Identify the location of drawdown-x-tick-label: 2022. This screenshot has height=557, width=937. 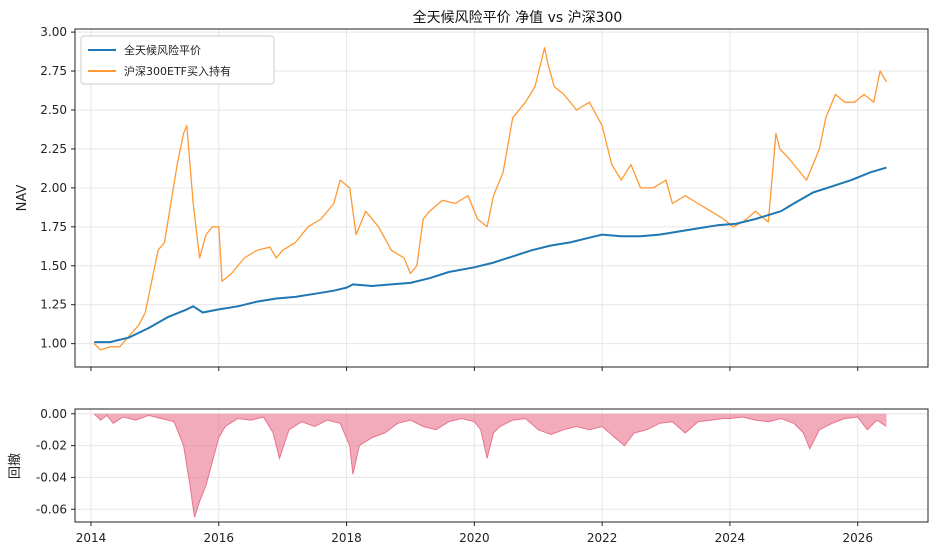
(602, 538).